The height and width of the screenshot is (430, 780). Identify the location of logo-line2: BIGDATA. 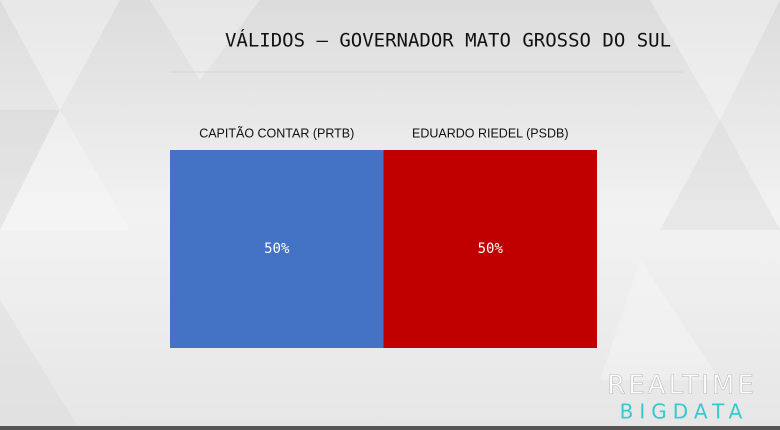
(684, 412).